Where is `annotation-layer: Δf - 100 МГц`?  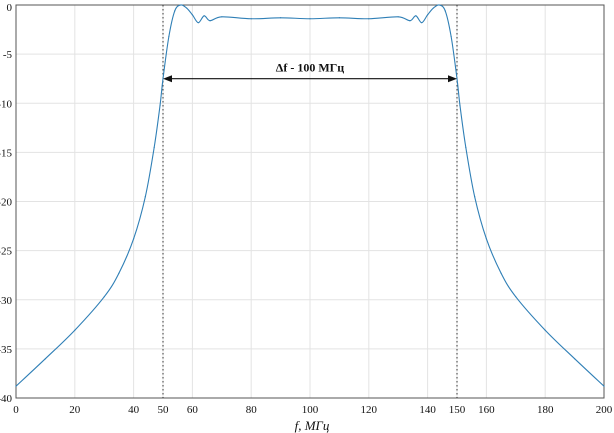
annotation-layer: Δf - 100 МГц is located at coordinates (310, 72).